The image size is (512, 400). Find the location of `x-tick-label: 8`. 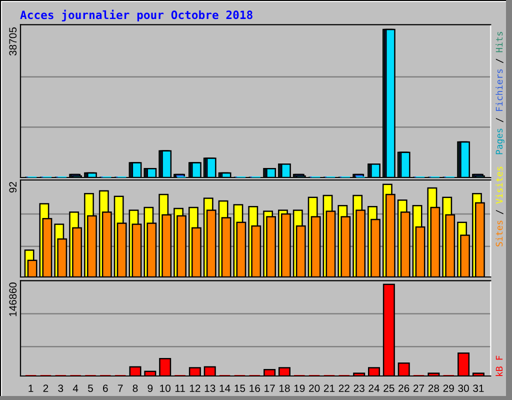

x-tick-label: 8 is located at coordinates (135, 388).